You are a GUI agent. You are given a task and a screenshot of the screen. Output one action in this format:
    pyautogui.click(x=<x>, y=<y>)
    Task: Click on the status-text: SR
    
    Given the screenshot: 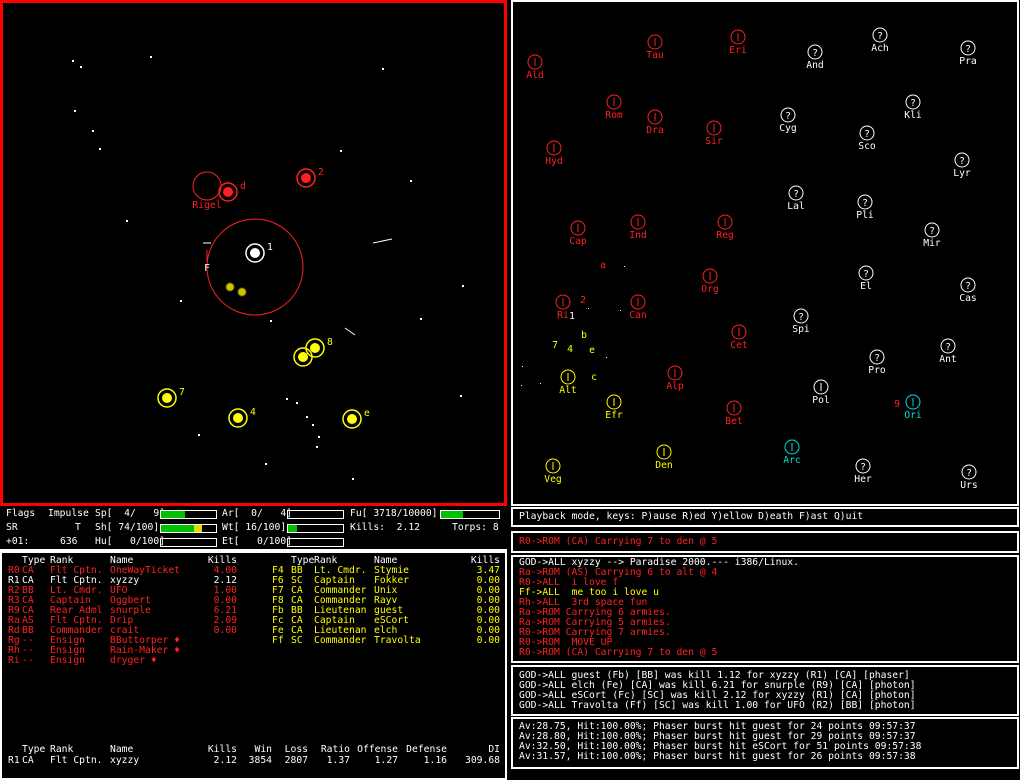 What is the action you would take?
    pyautogui.click(x=12, y=527)
    